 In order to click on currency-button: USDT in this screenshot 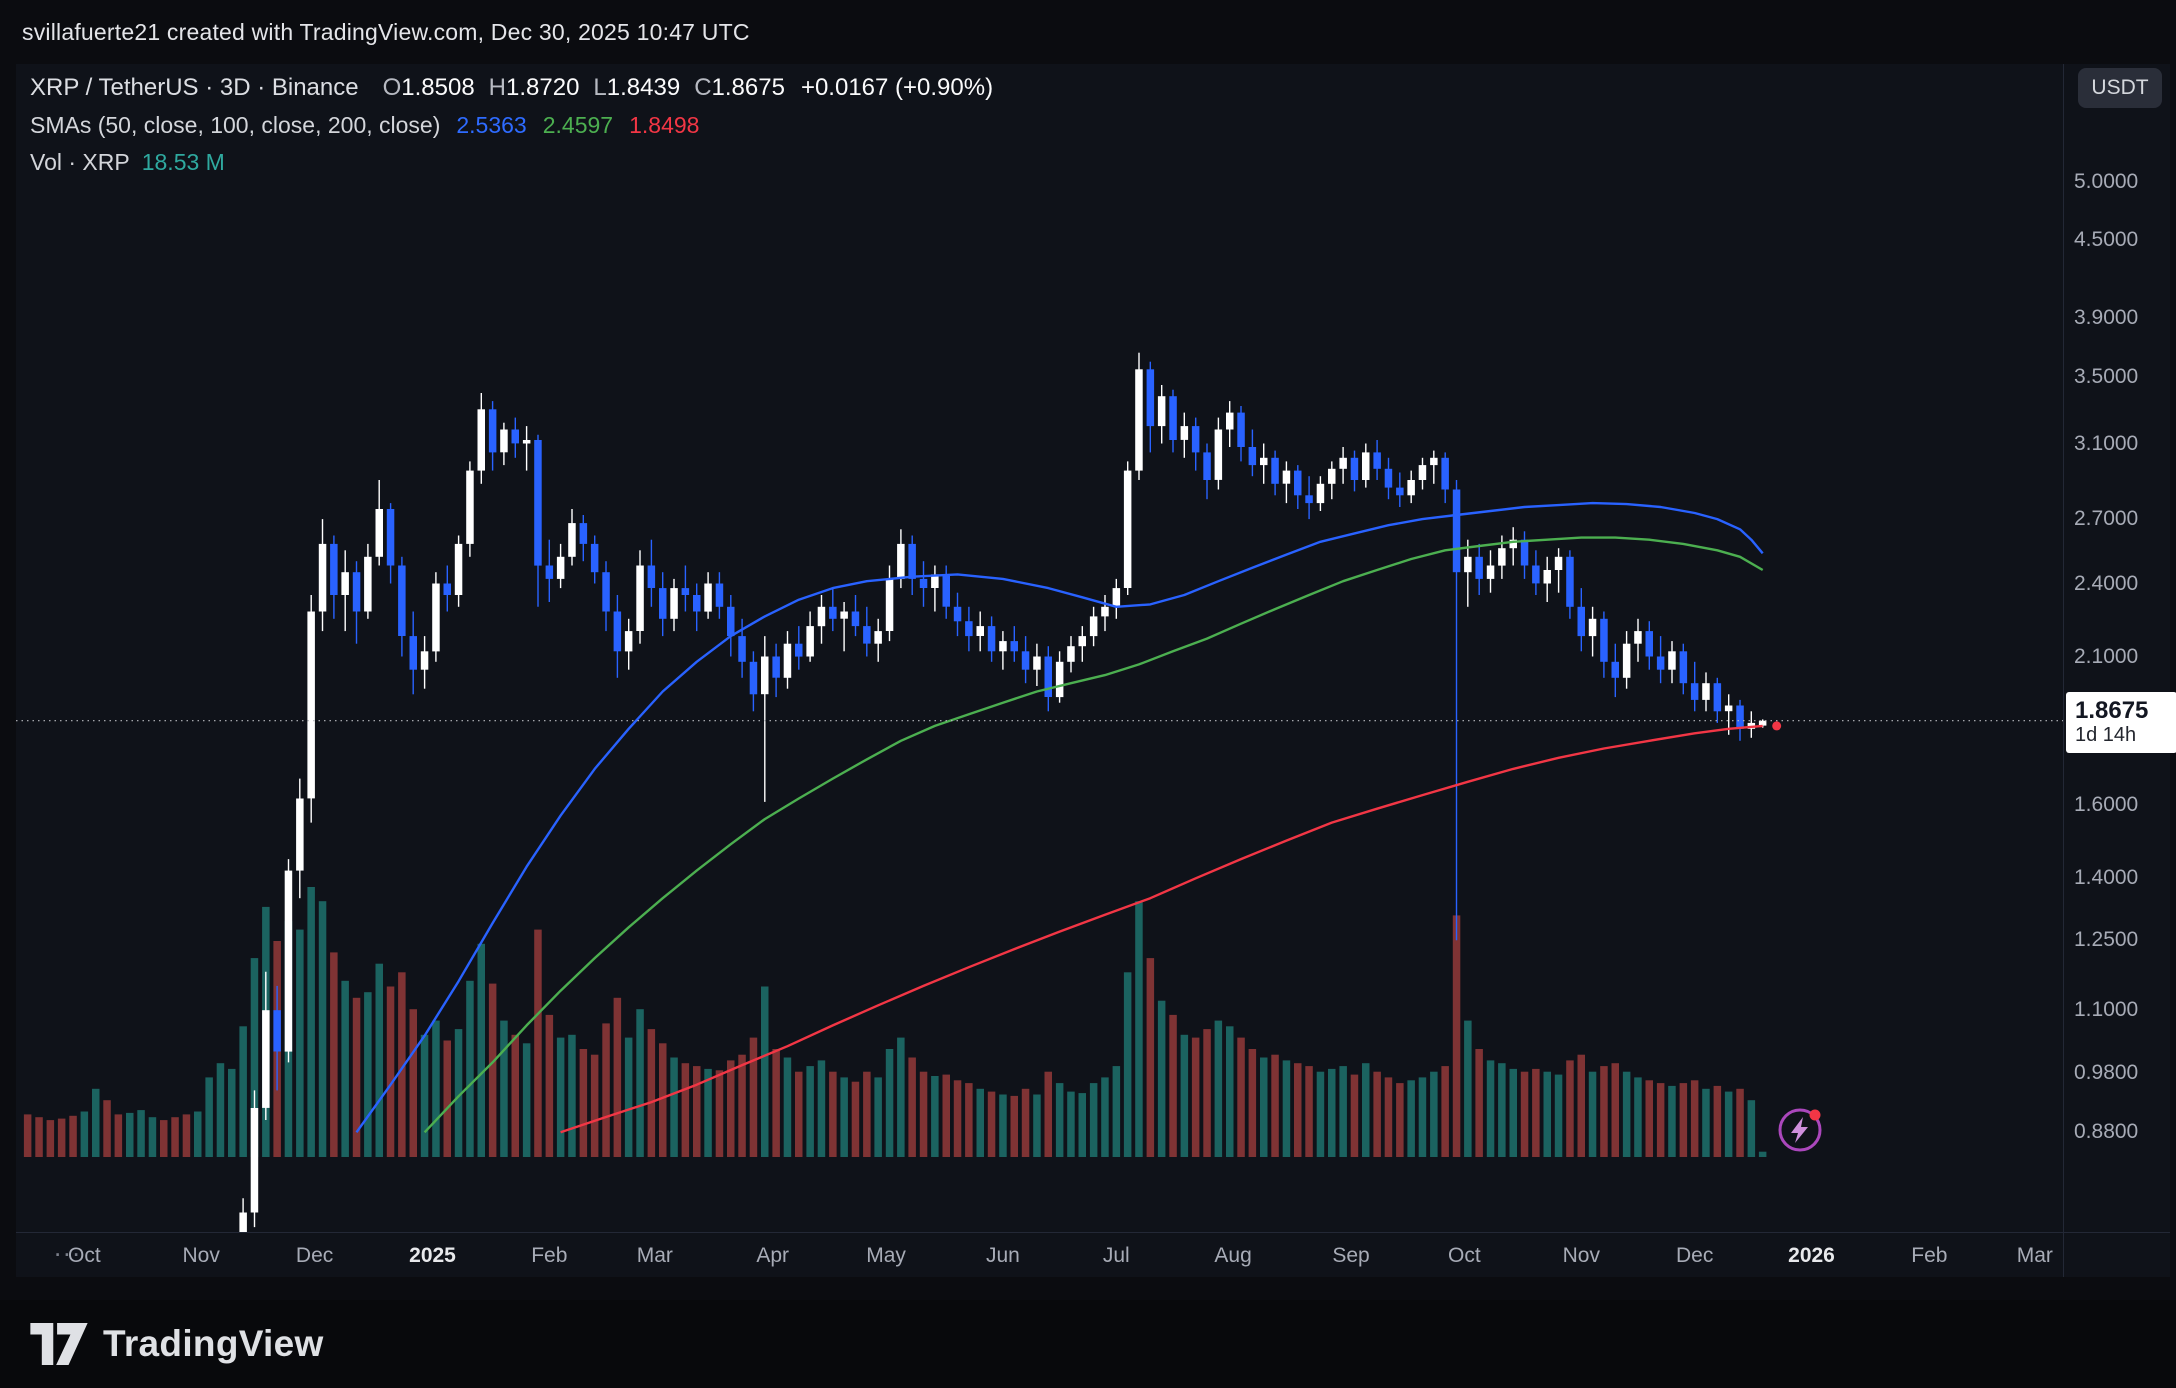, I will do `click(2120, 88)`.